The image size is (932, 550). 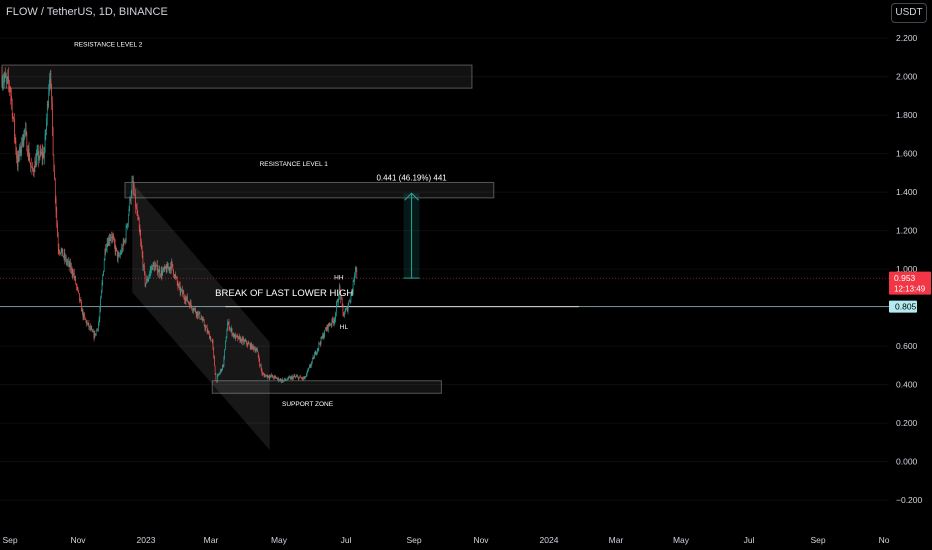 What do you see at coordinates (910, 283) in the screenshot?
I see `current-price-tag` at bounding box center [910, 283].